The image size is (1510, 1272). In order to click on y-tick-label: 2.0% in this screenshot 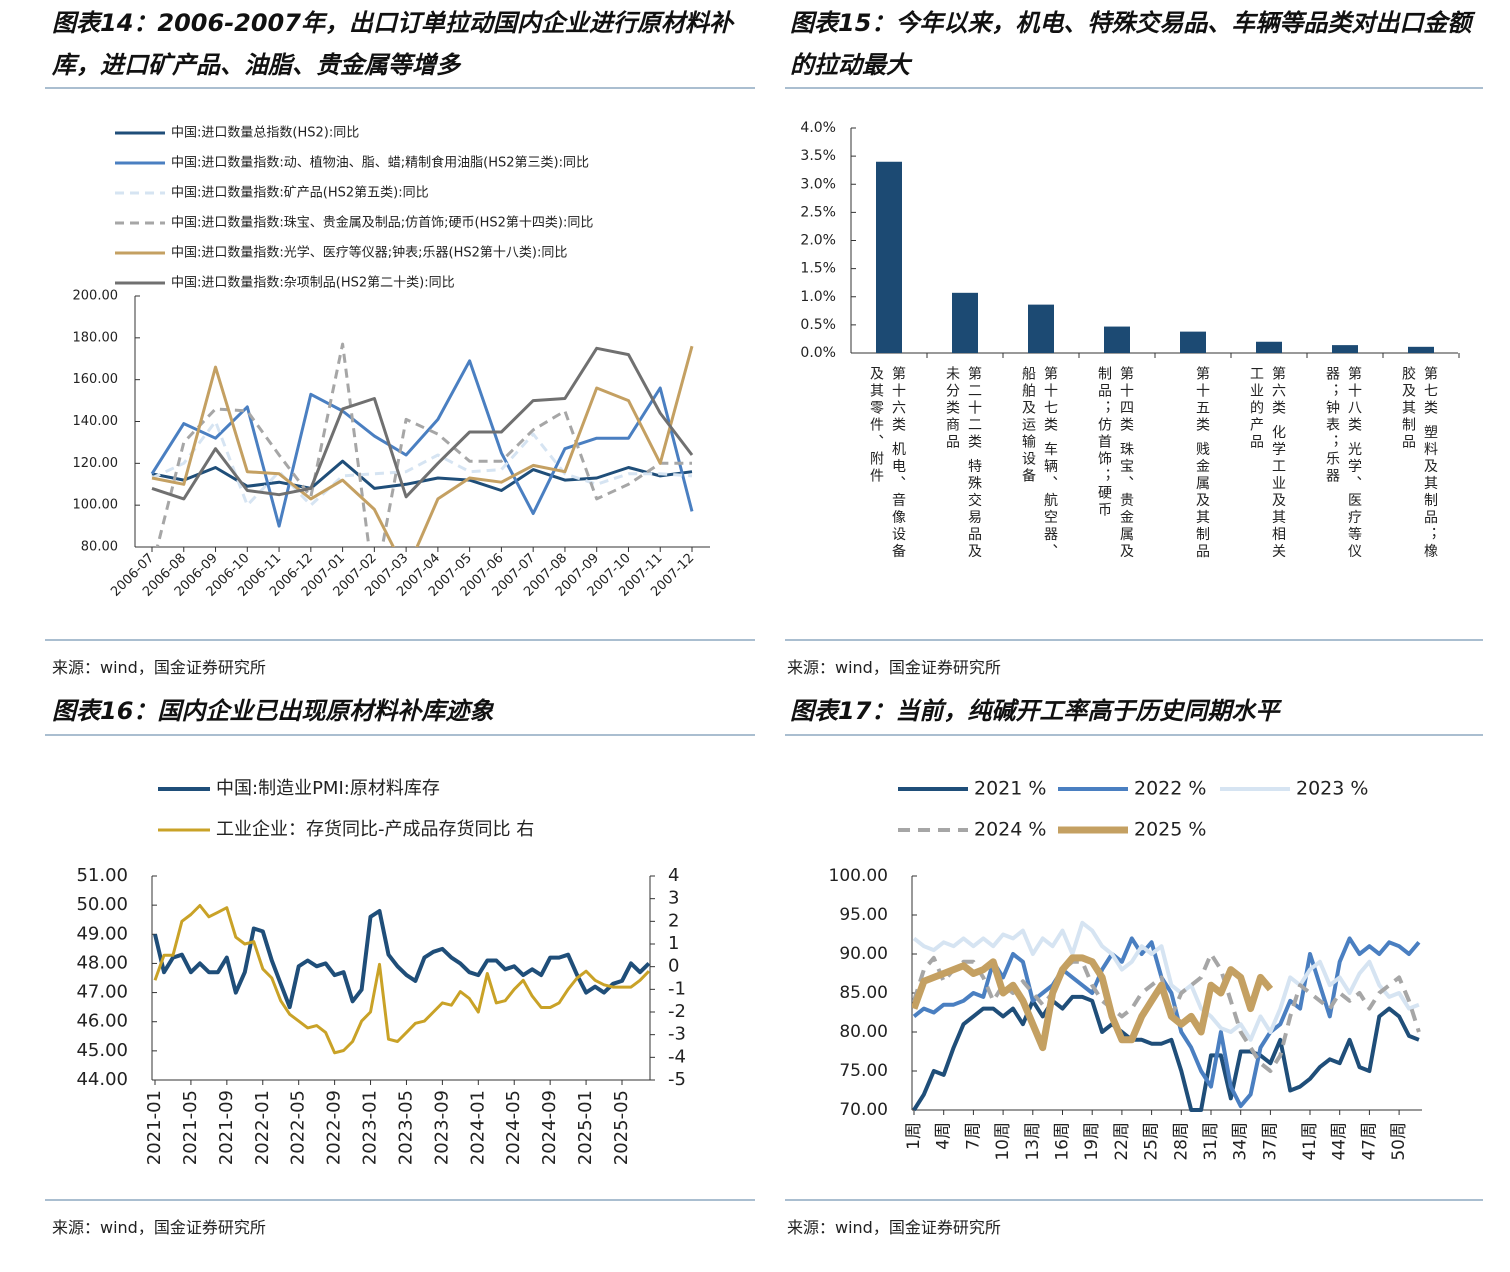, I will do `click(818, 241)`.